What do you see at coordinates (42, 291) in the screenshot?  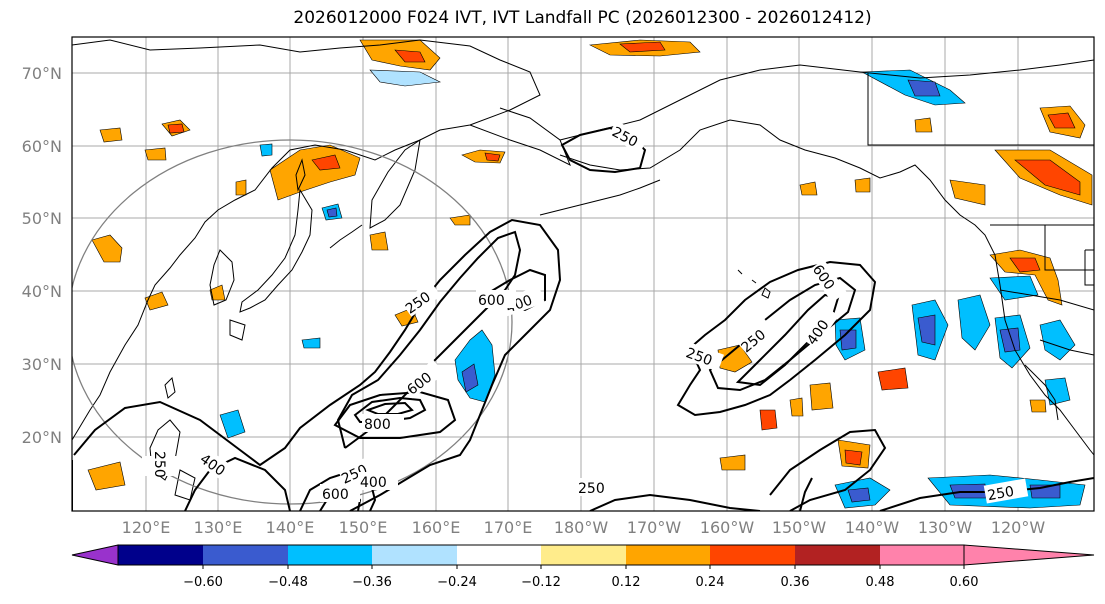 I see `lat-label-40n: 40°N` at bounding box center [42, 291].